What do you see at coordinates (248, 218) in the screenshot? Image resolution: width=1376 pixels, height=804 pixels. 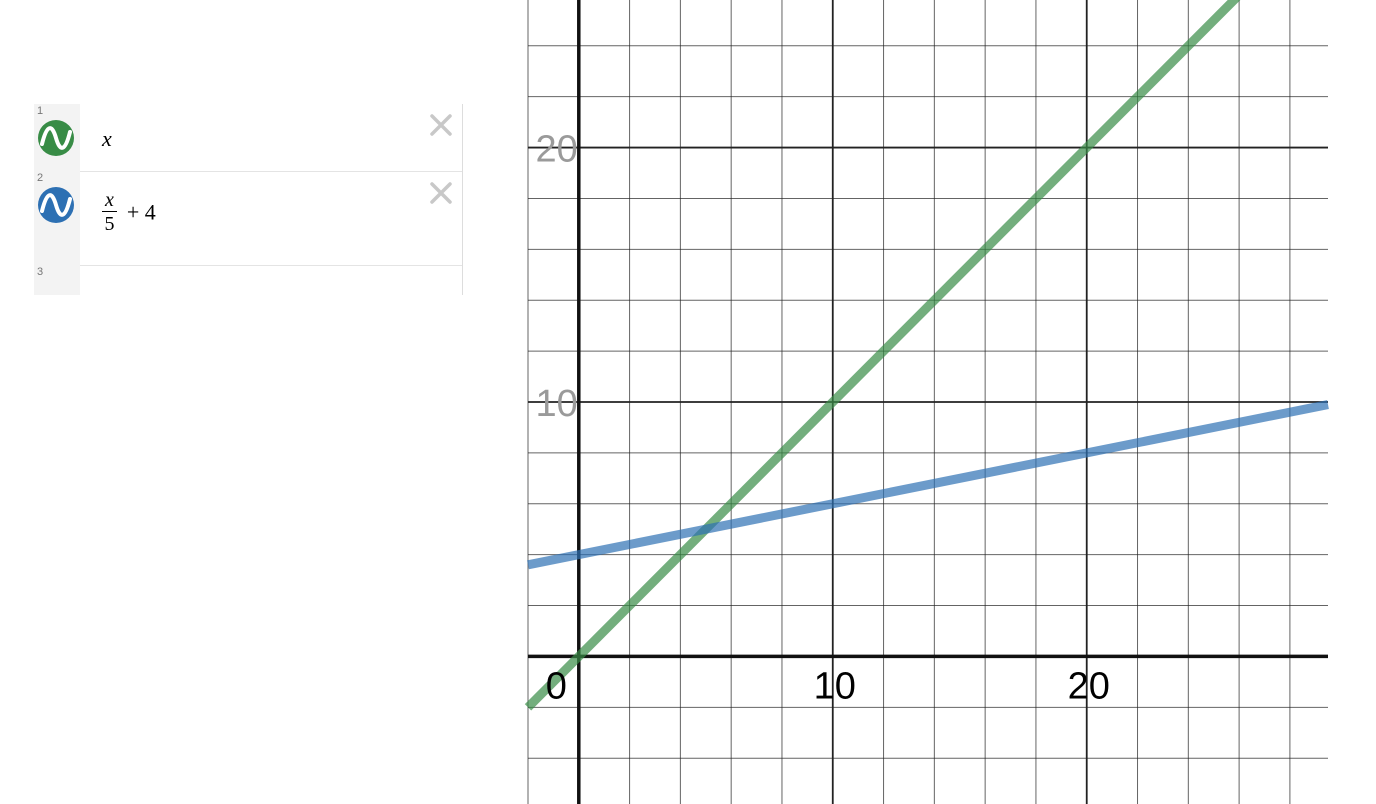 I see `expression-row-2: 2 x 5 + 4` at bounding box center [248, 218].